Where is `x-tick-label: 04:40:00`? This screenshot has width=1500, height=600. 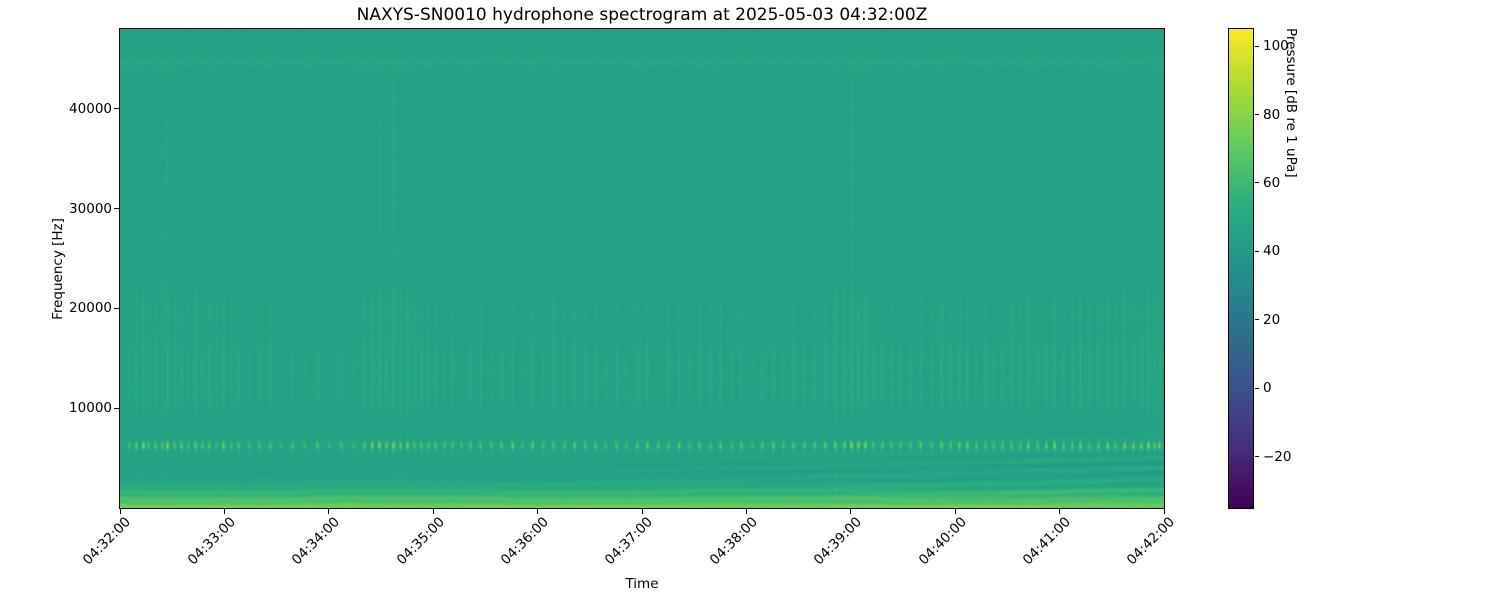 x-tick-label: 04:40:00 is located at coordinates (942, 541).